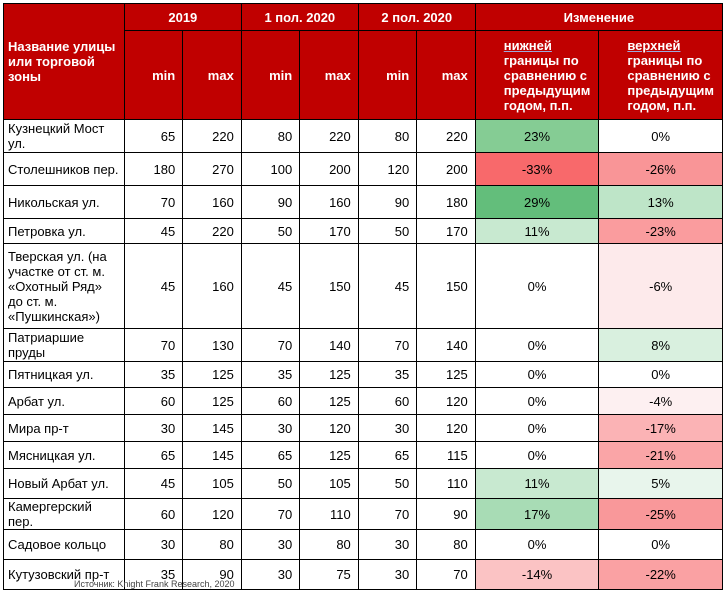 The width and height of the screenshot is (723, 590). I want to click on min-h1-2020-cell: 65, so click(270, 455).